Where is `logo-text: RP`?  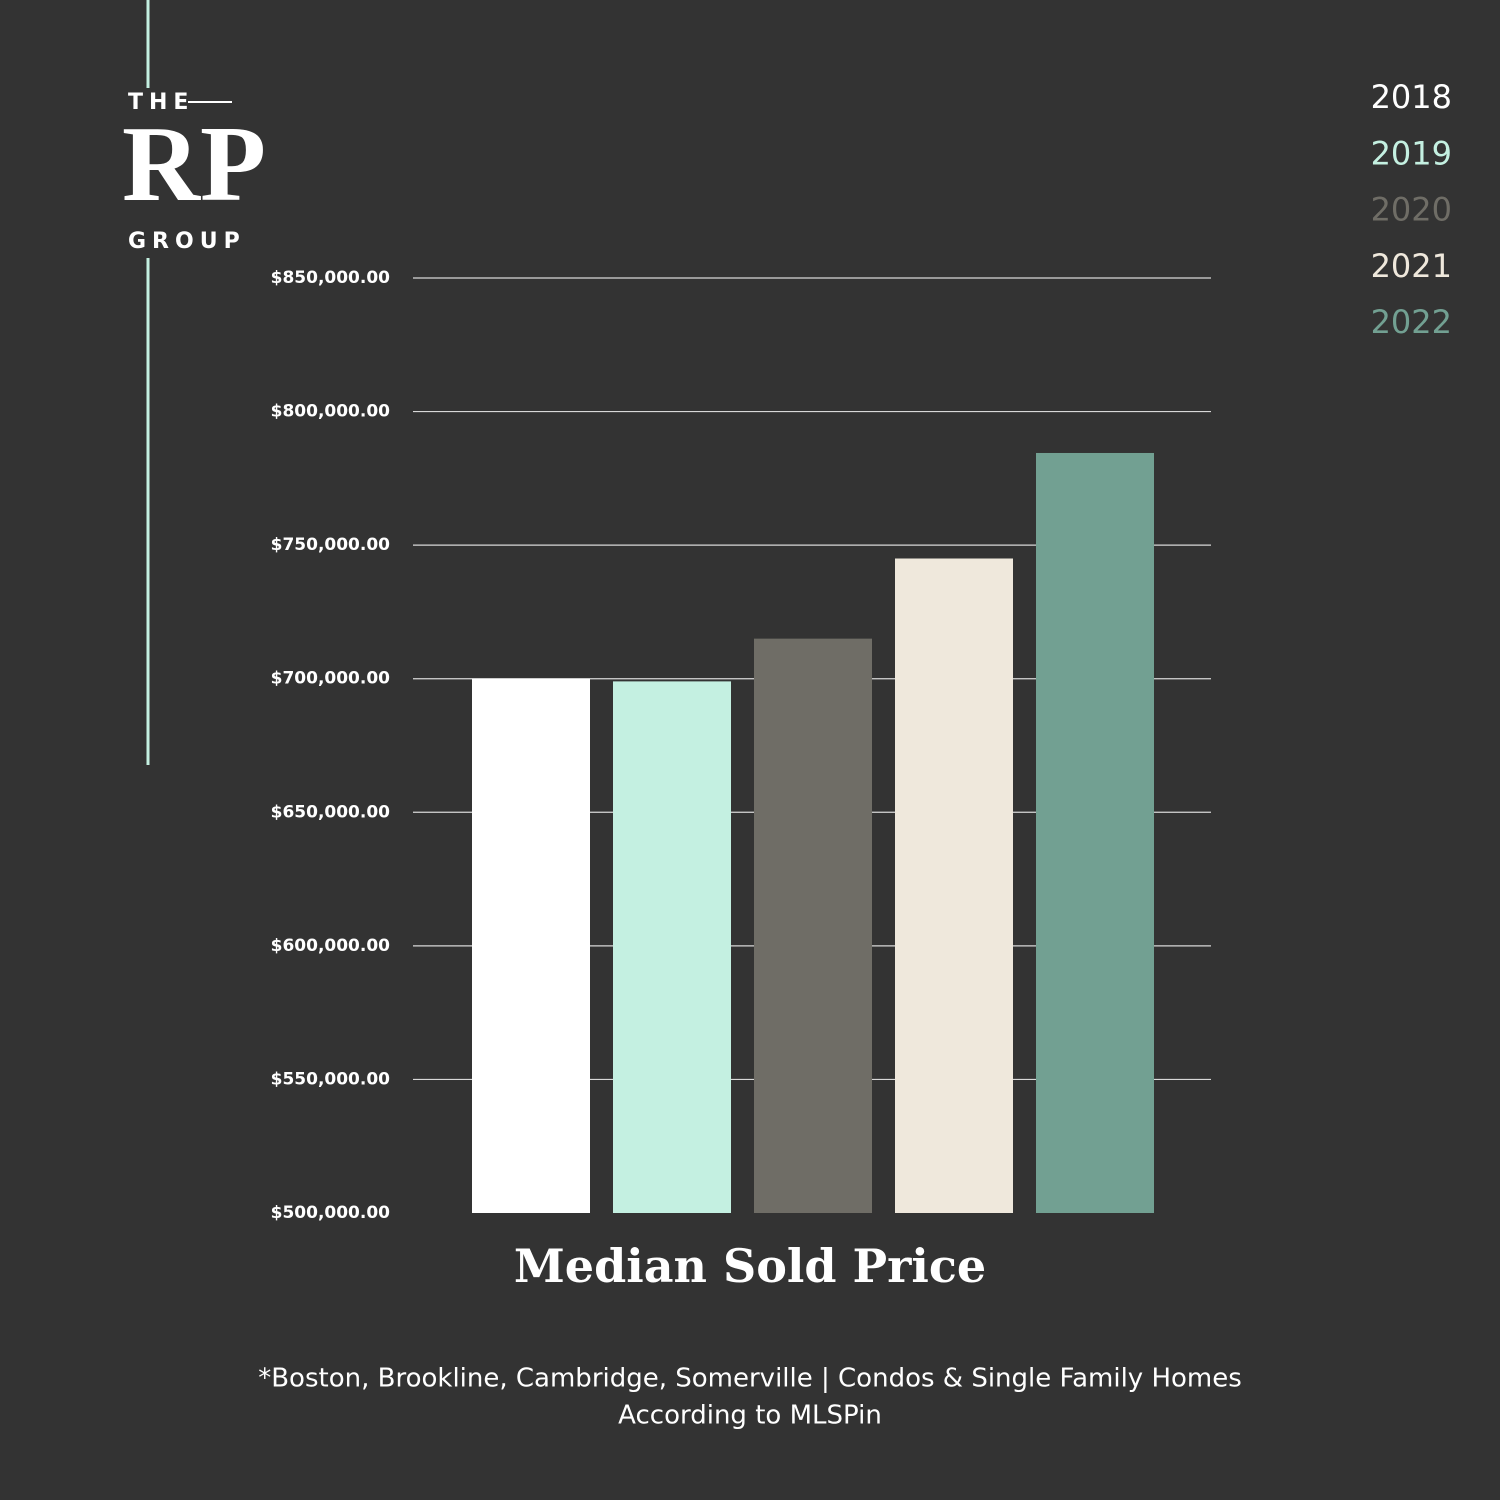
logo-text: RP is located at coordinates (194, 164).